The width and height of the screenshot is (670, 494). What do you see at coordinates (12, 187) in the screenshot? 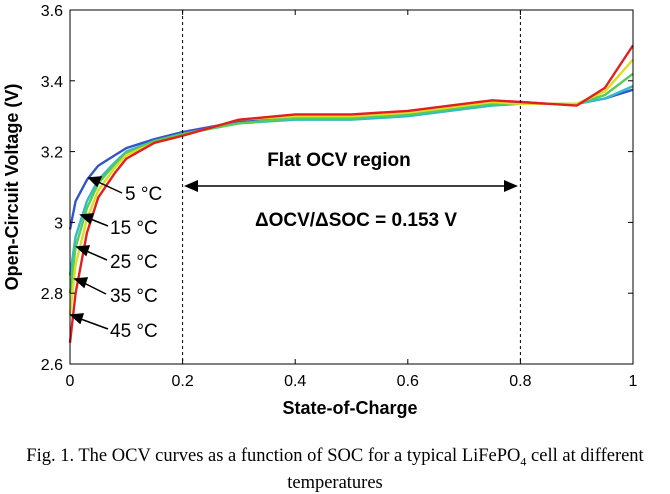
I see `y-axis-title: Open-Circuit Voltage (V)` at bounding box center [12, 187].